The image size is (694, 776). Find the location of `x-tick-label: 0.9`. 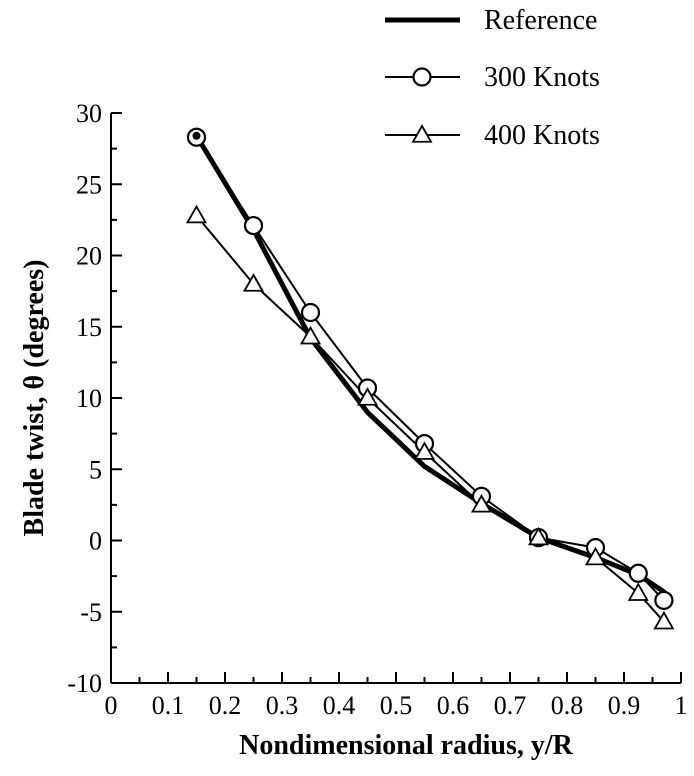

x-tick-label: 0.9 is located at coordinates (624, 705).